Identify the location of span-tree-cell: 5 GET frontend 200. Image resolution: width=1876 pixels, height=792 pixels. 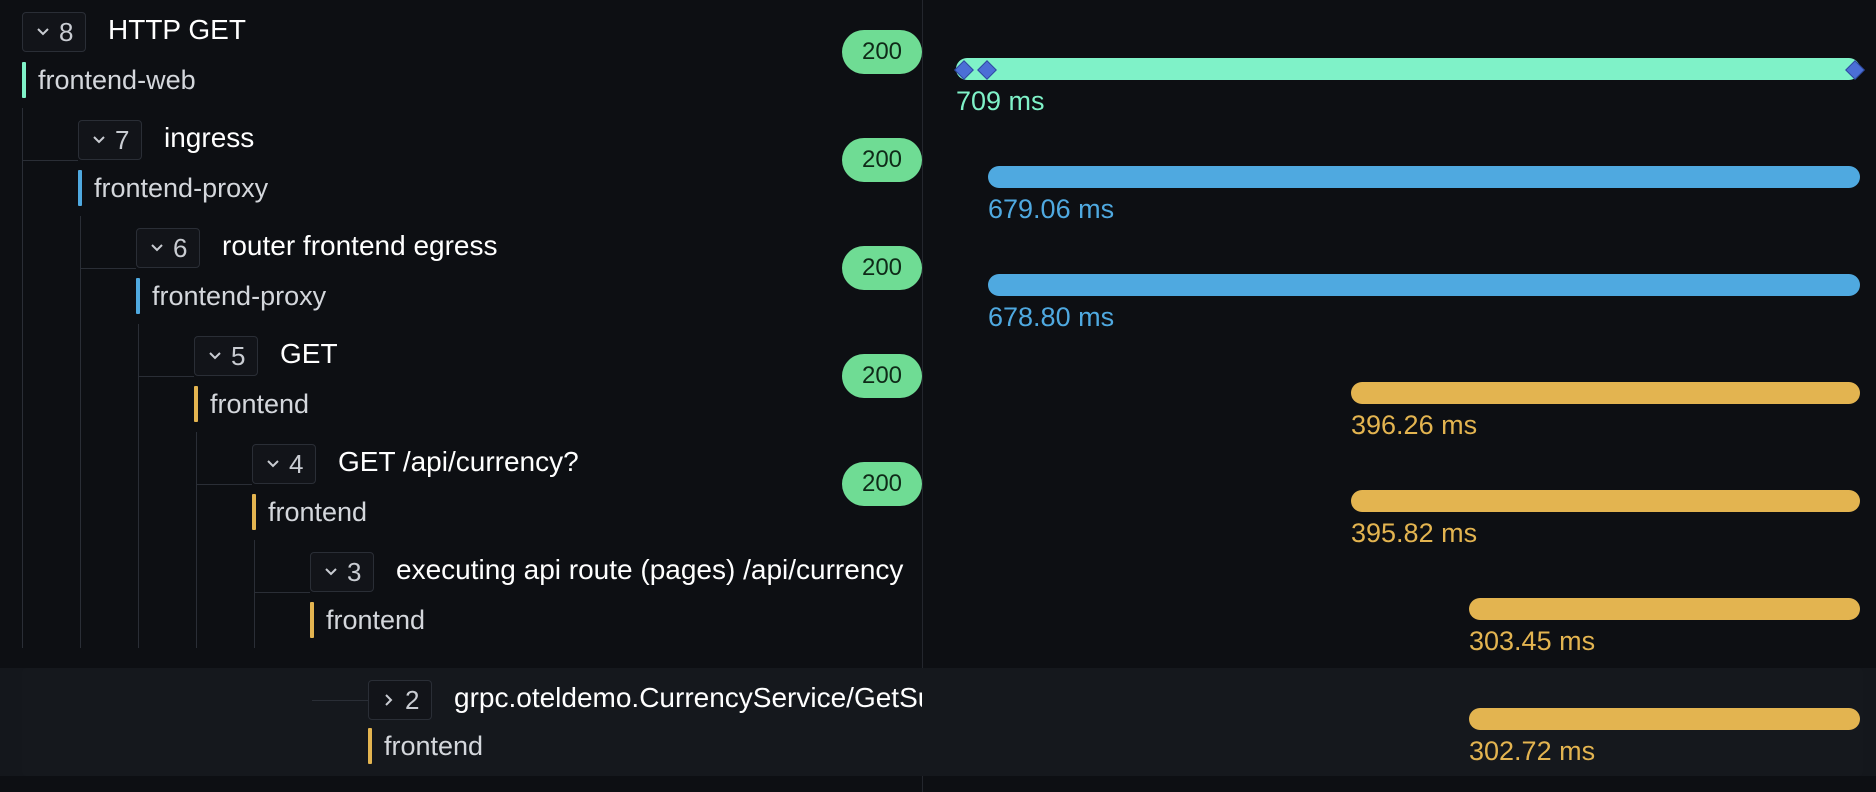
(461, 378).